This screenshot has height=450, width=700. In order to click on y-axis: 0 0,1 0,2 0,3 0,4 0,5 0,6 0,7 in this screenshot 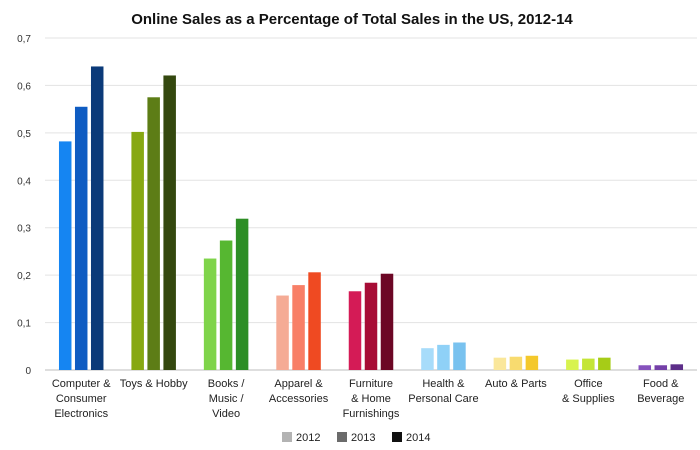, I will do `click(24, 205)`.